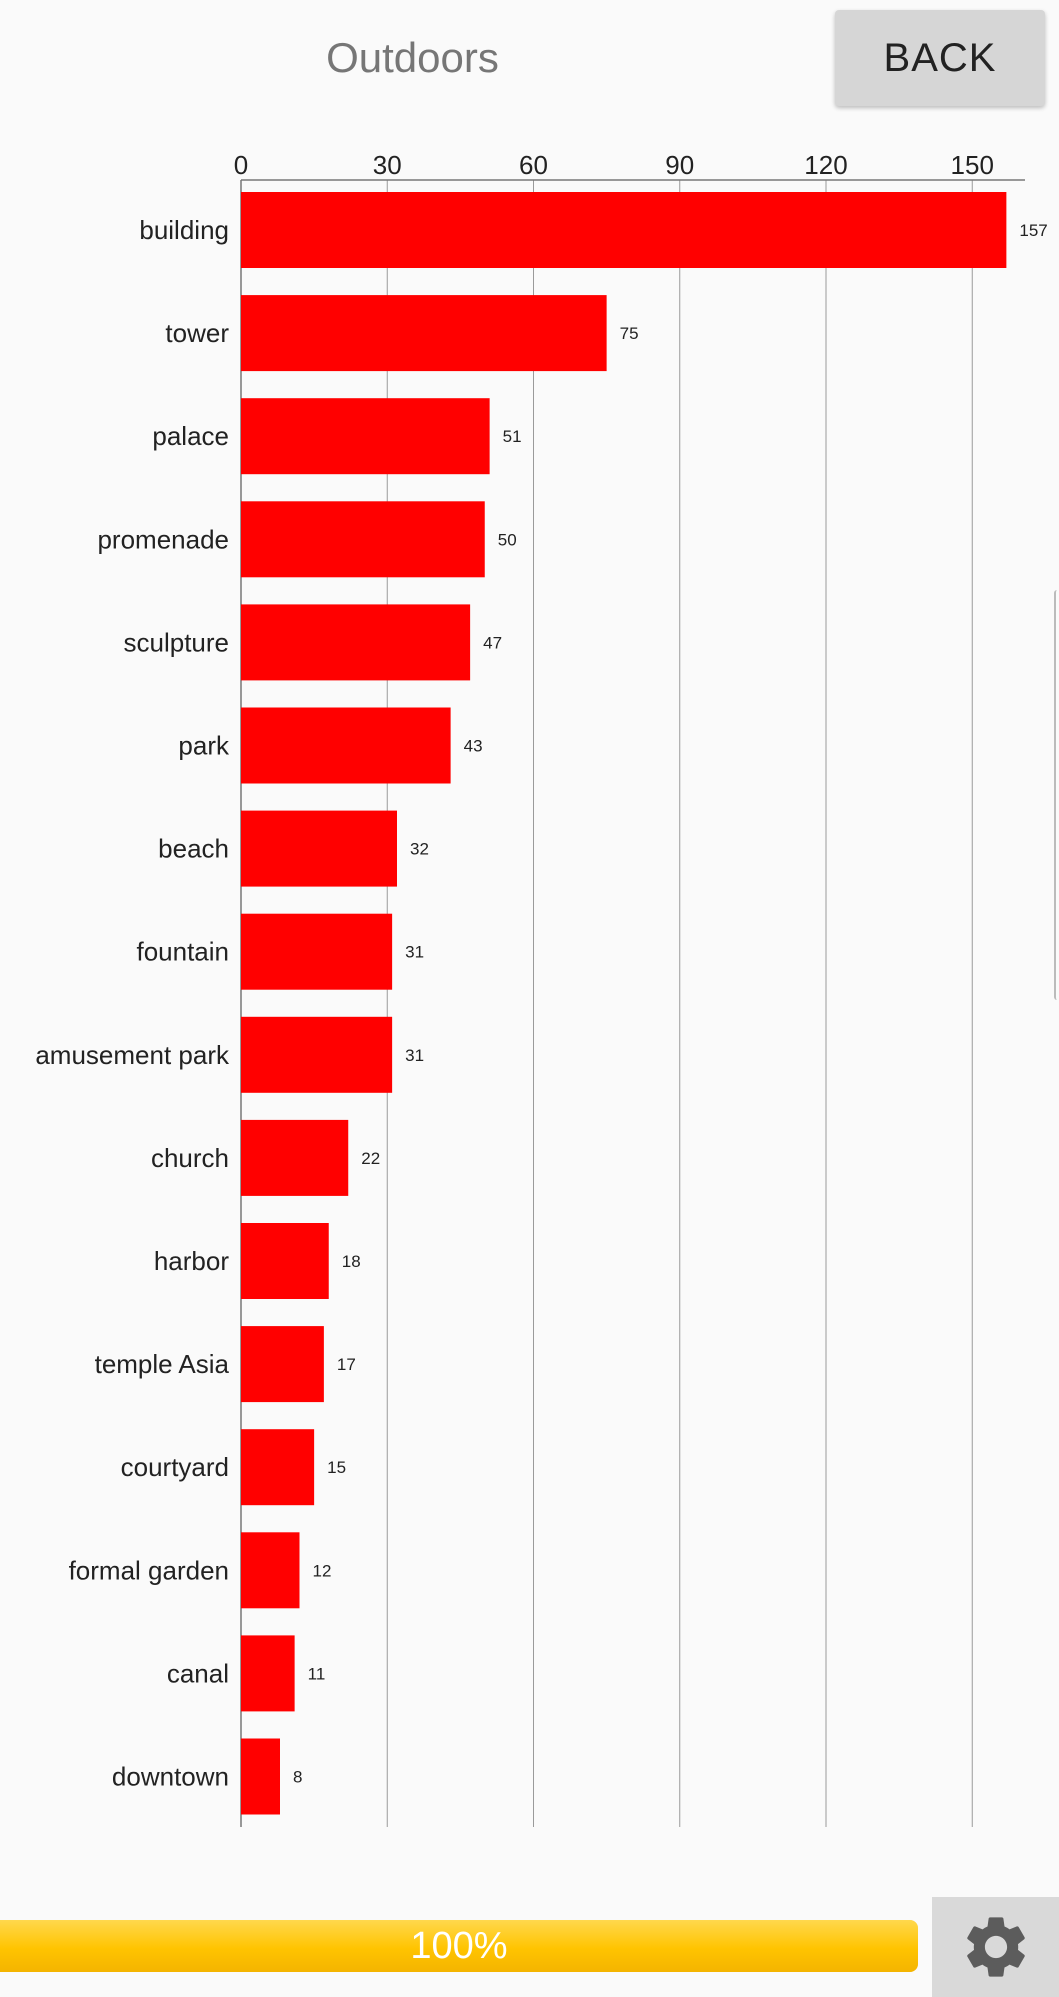 The height and width of the screenshot is (1997, 1059). I want to click on data-label: 12, so click(322, 1570).